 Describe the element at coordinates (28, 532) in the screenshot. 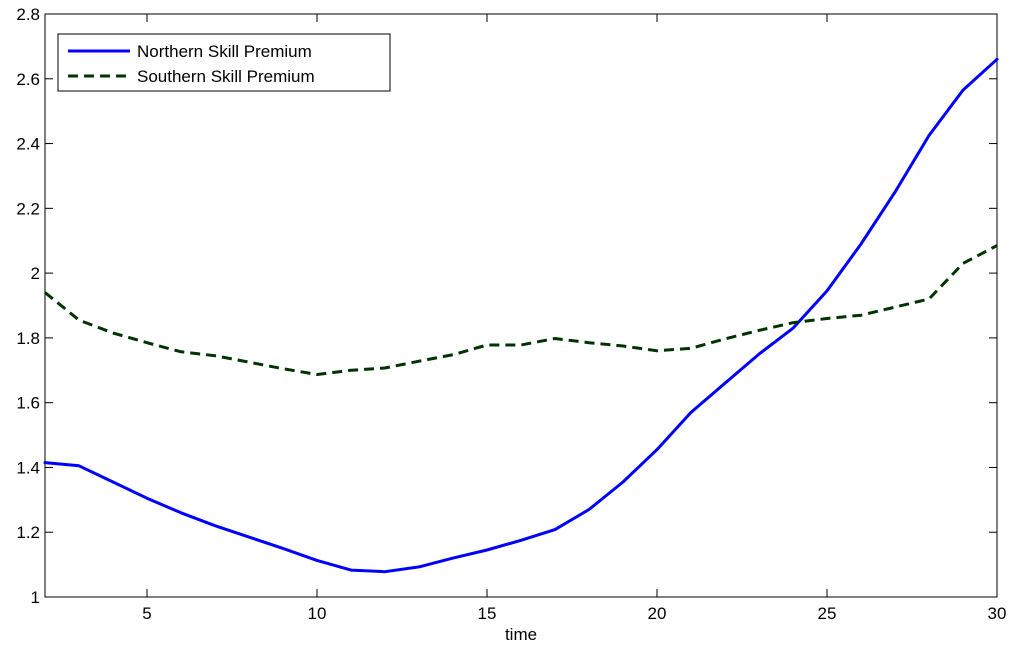

I see `y-tick-label: 1.2` at that location.